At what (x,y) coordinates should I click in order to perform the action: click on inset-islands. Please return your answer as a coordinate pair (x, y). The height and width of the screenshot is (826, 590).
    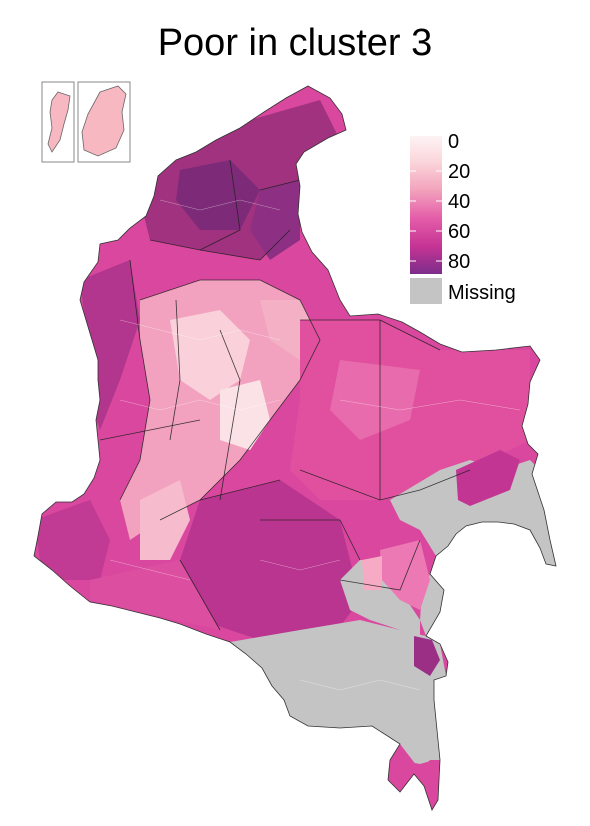
    Looking at the image, I should click on (86, 122).